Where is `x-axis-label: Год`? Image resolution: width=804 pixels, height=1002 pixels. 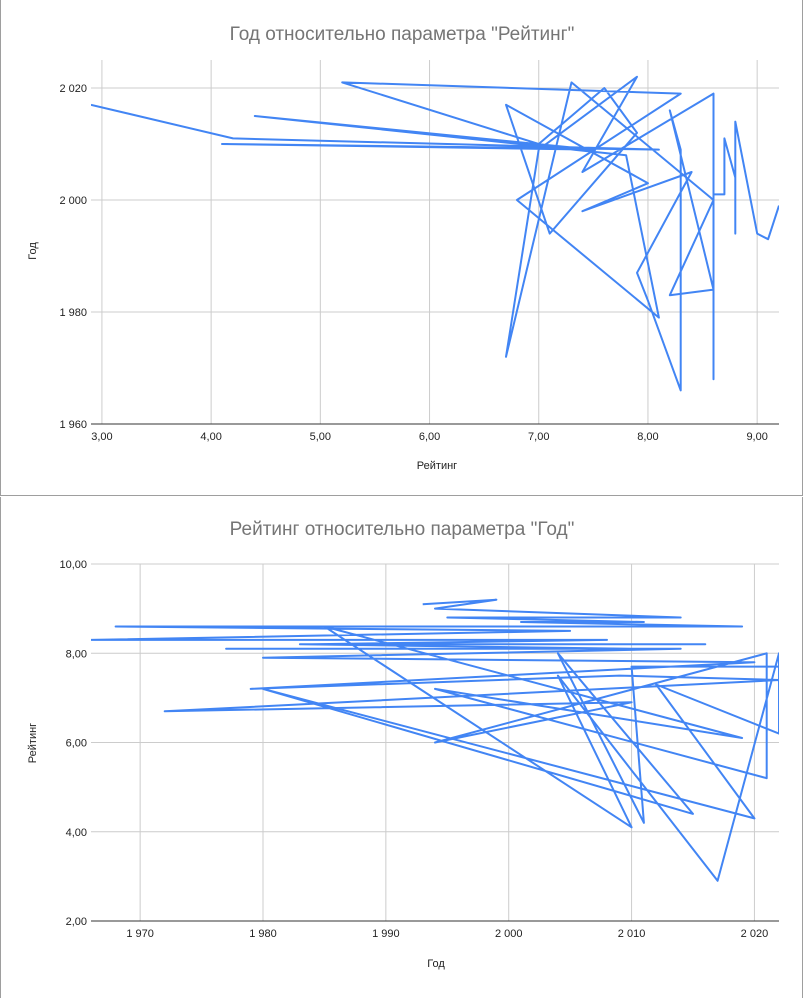 x-axis-label: Год is located at coordinates (436, 964).